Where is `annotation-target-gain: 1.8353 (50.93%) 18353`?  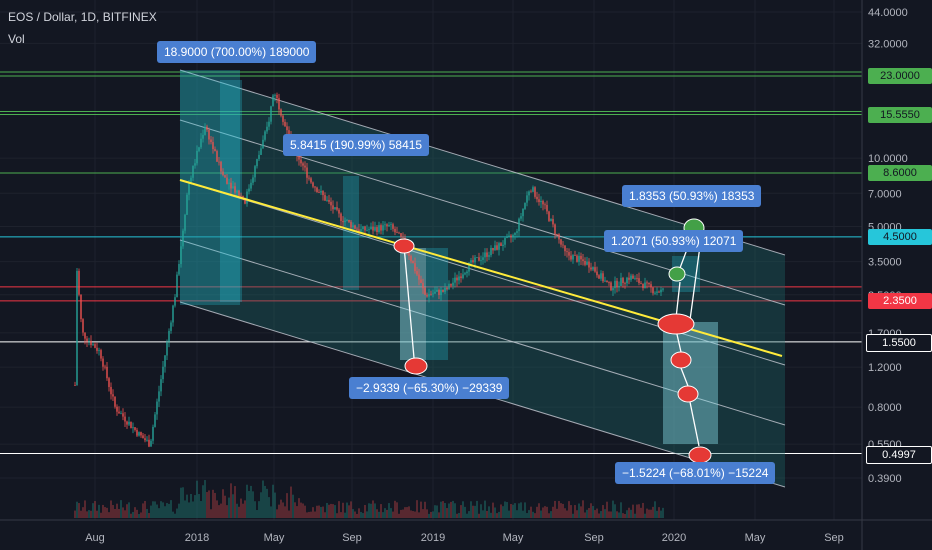 annotation-target-gain: 1.8353 (50.93%) 18353 is located at coordinates (692, 196).